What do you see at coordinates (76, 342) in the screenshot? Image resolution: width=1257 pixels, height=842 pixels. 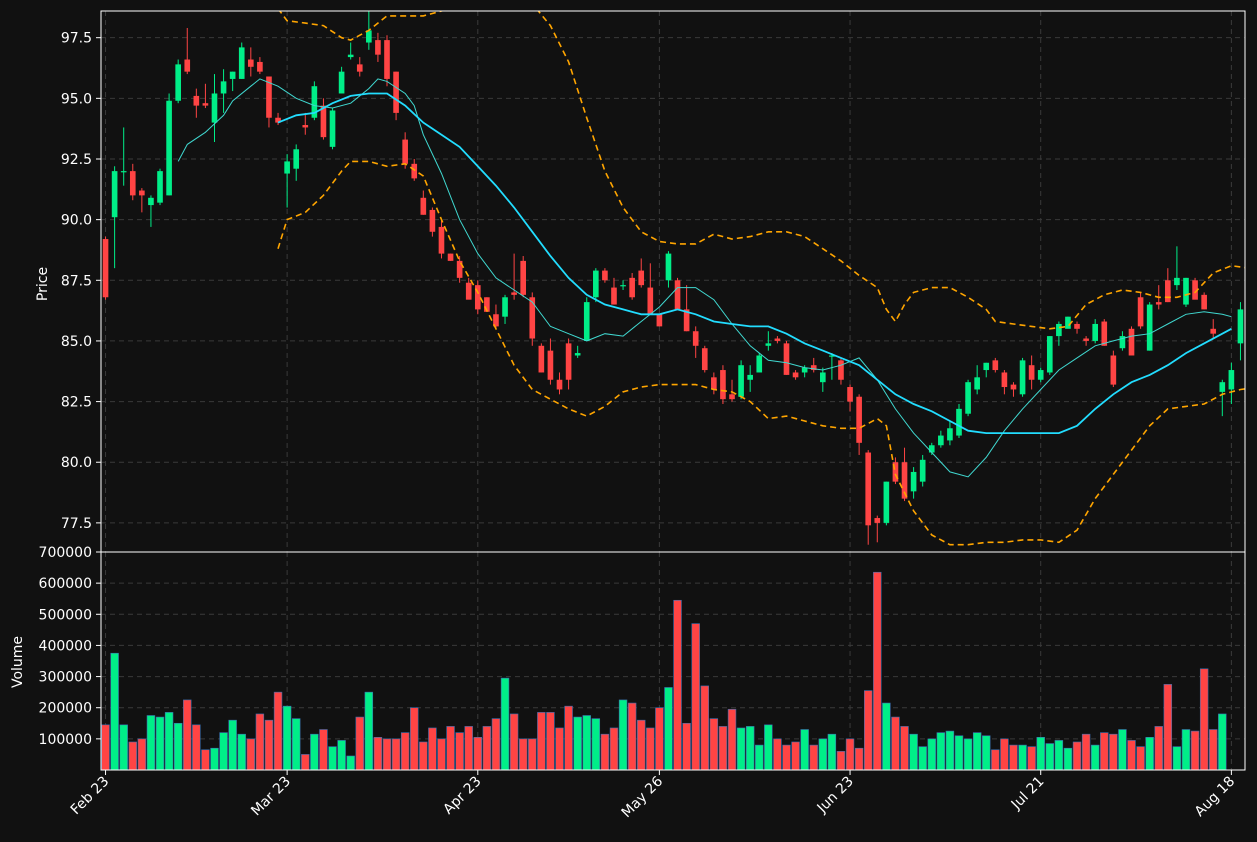 I see `price-y-tick-label: 85.0` at bounding box center [76, 342].